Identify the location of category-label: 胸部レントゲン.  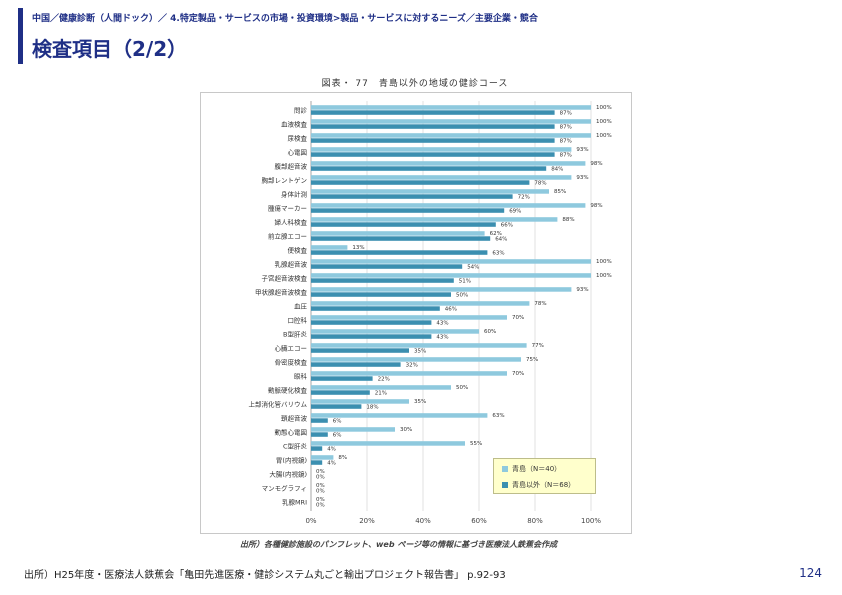
(285, 180).